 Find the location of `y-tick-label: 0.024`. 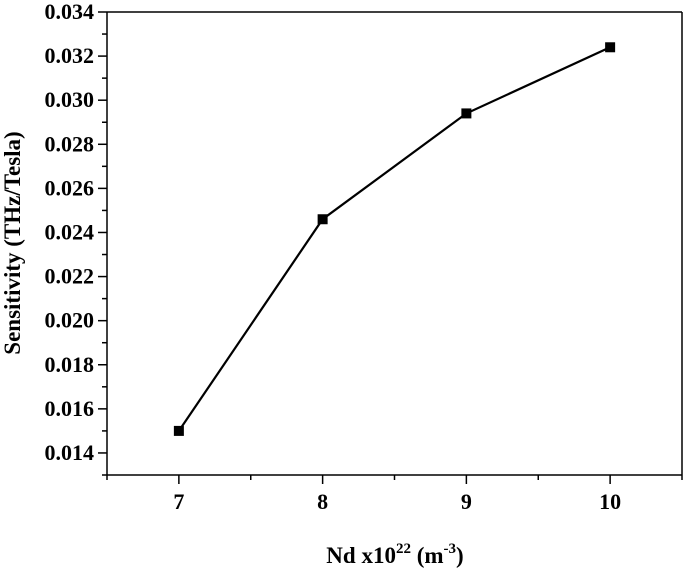

y-tick-label: 0.024 is located at coordinates (70, 231).